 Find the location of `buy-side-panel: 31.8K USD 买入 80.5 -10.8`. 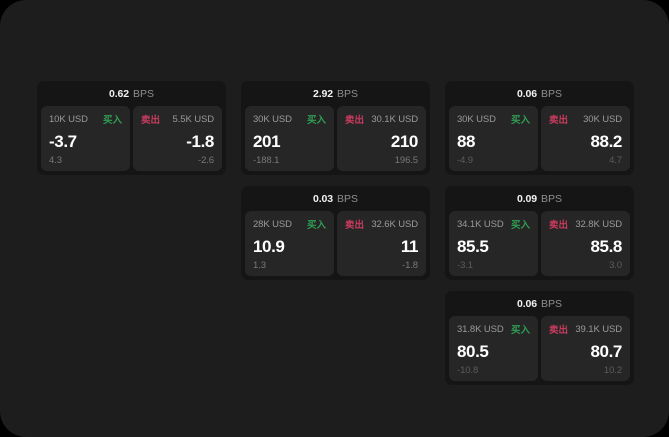

buy-side-panel: 31.8K USD 买入 80.5 -10.8 is located at coordinates (493, 348).